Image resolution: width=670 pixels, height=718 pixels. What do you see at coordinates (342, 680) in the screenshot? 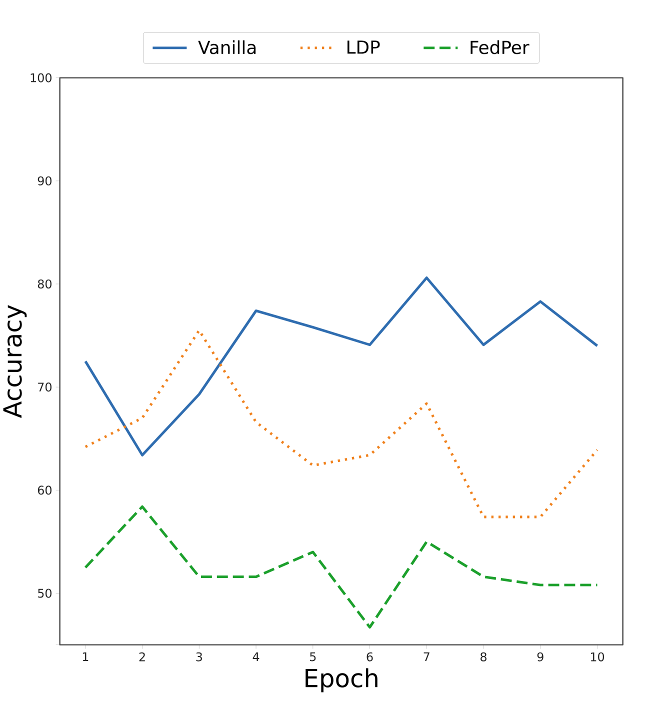
I see `x-axis-title: Epoch` at bounding box center [342, 680].